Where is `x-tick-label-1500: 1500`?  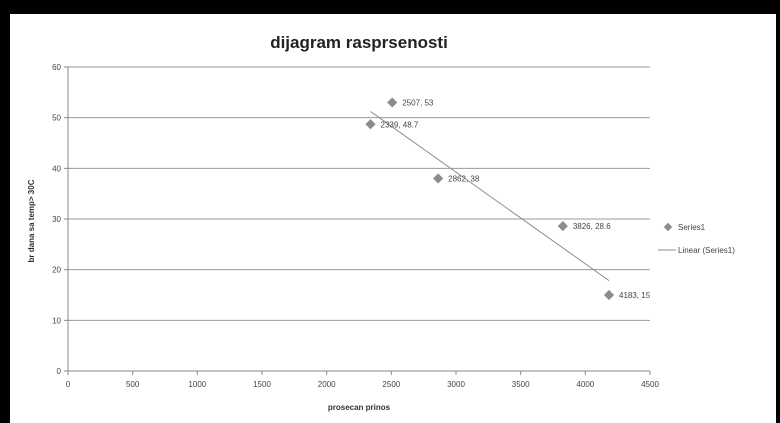 x-tick-label-1500: 1500 is located at coordinates (262, 384).